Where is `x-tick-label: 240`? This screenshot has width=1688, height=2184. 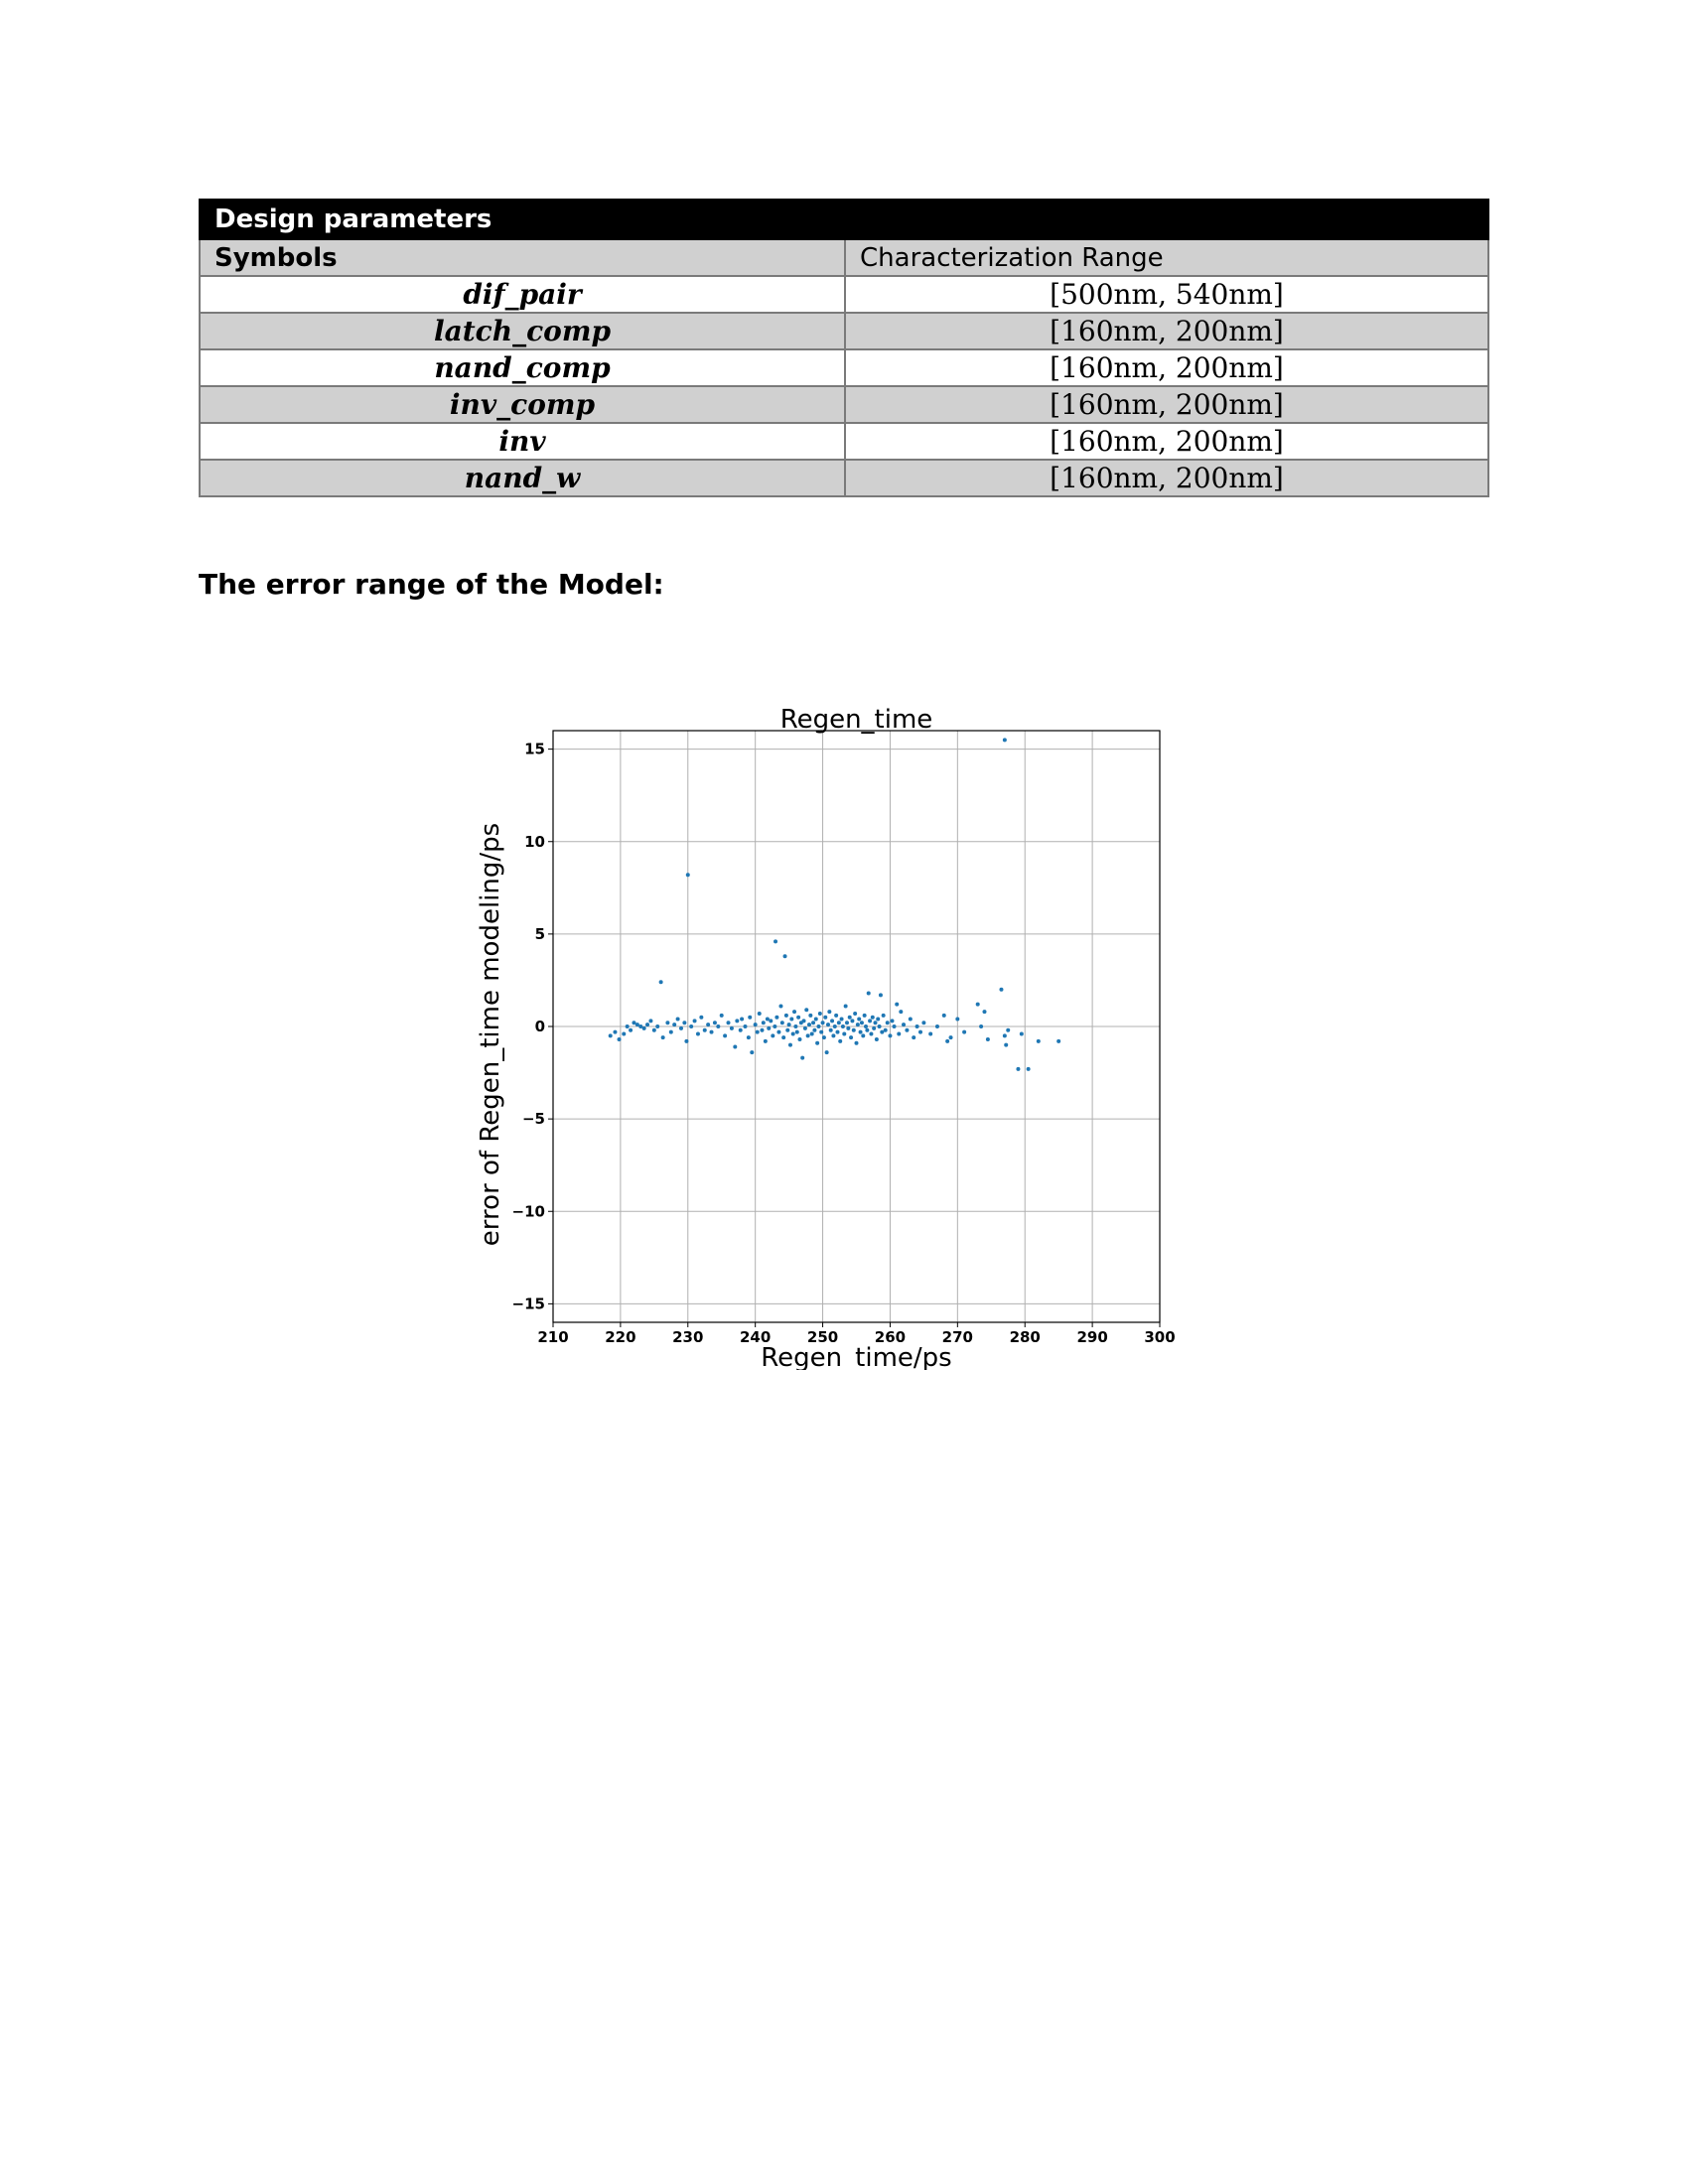
x-tick-label: 240 is located at coordinates (755, 1337).